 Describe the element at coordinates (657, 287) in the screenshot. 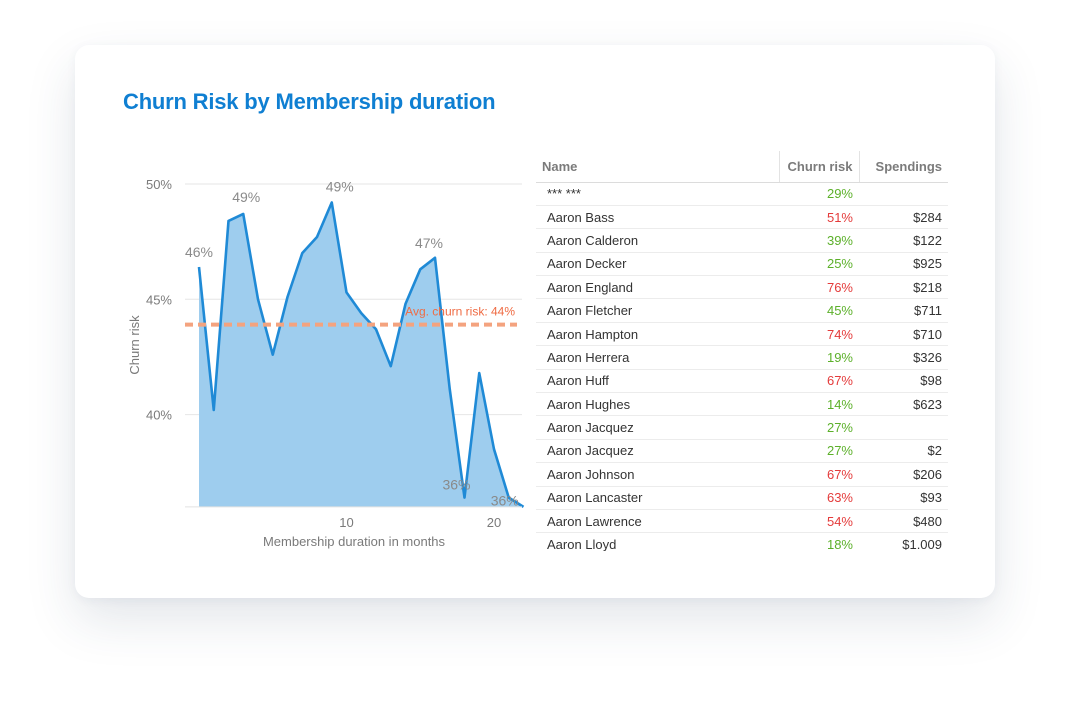

I see `customer-name-cell: Aaron England` at that location.